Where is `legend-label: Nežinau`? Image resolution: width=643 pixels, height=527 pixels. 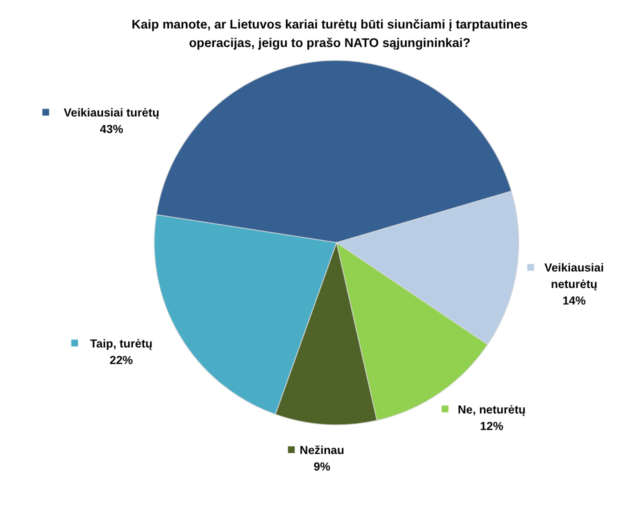 legend-label: Nežinau is located at coordinates (322, 451).